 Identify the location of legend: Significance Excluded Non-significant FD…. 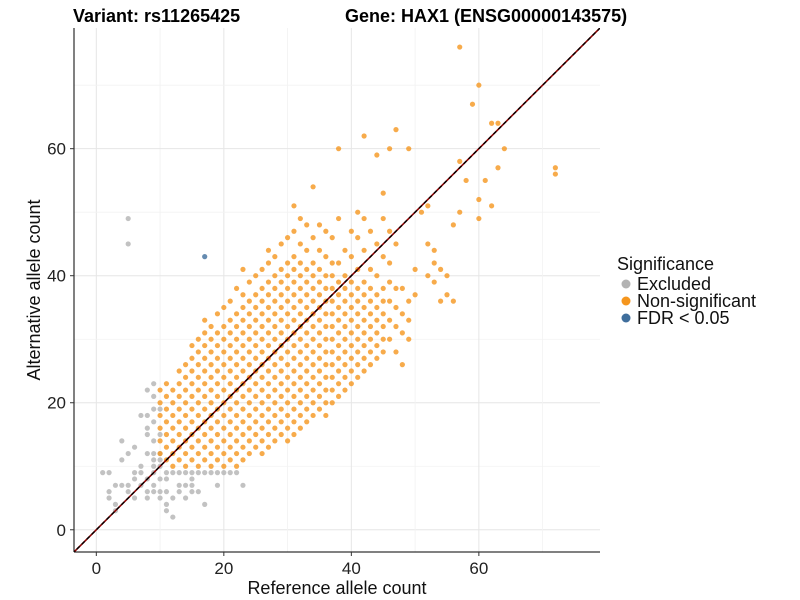
(686, 291).